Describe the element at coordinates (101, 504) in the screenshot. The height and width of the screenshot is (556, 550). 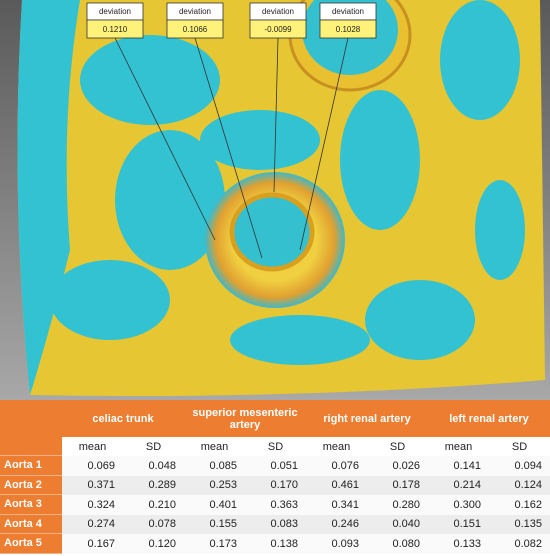
I see `table-cell: 0.324` at that location.